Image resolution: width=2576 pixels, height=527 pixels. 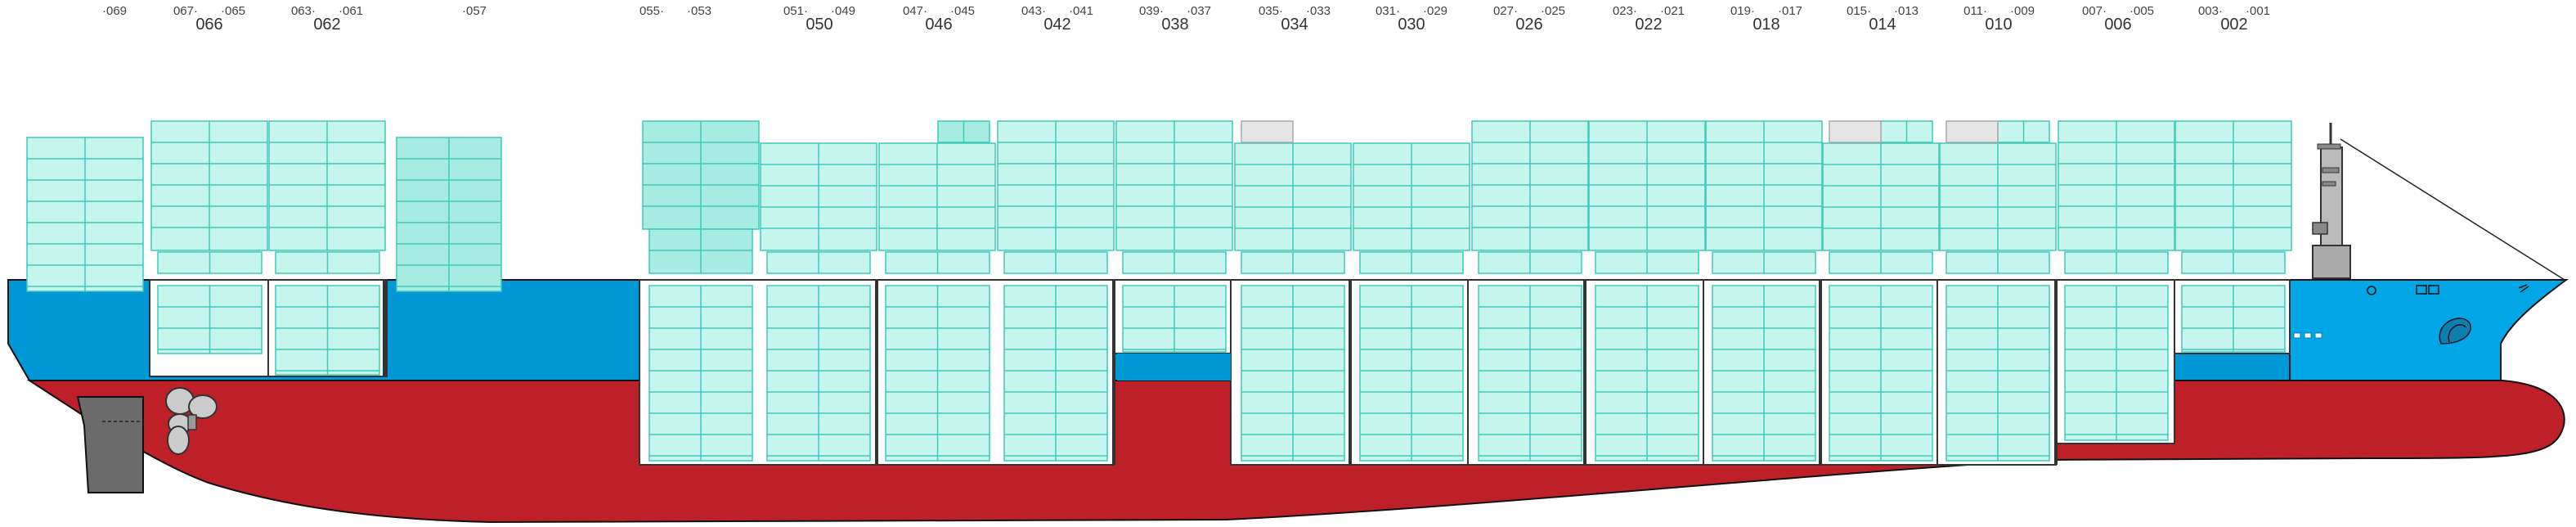 What do you see at coordinates (110, 444) in the screenshot?
I see `rudder` at bounding box center [110, 444].